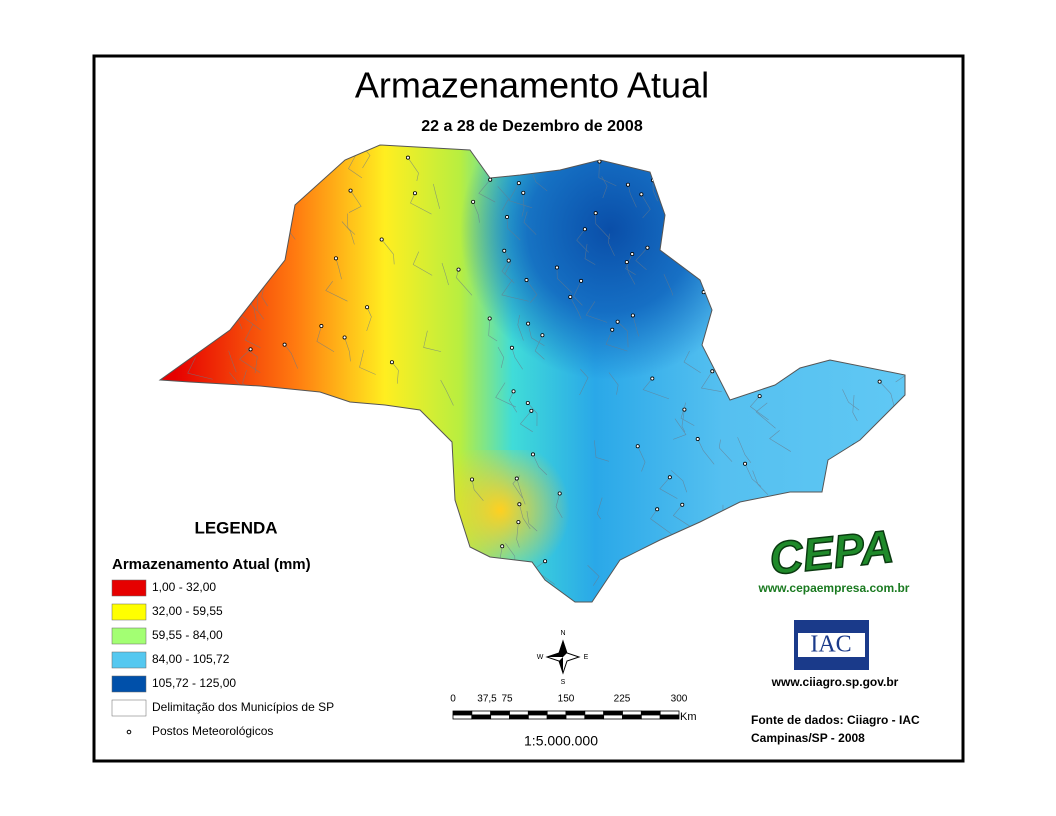  What do you see at coordinates (187, 611) in the screenshot?
I see `legend-label: 32,00 - 59,55` at bounding box center [187, 611].